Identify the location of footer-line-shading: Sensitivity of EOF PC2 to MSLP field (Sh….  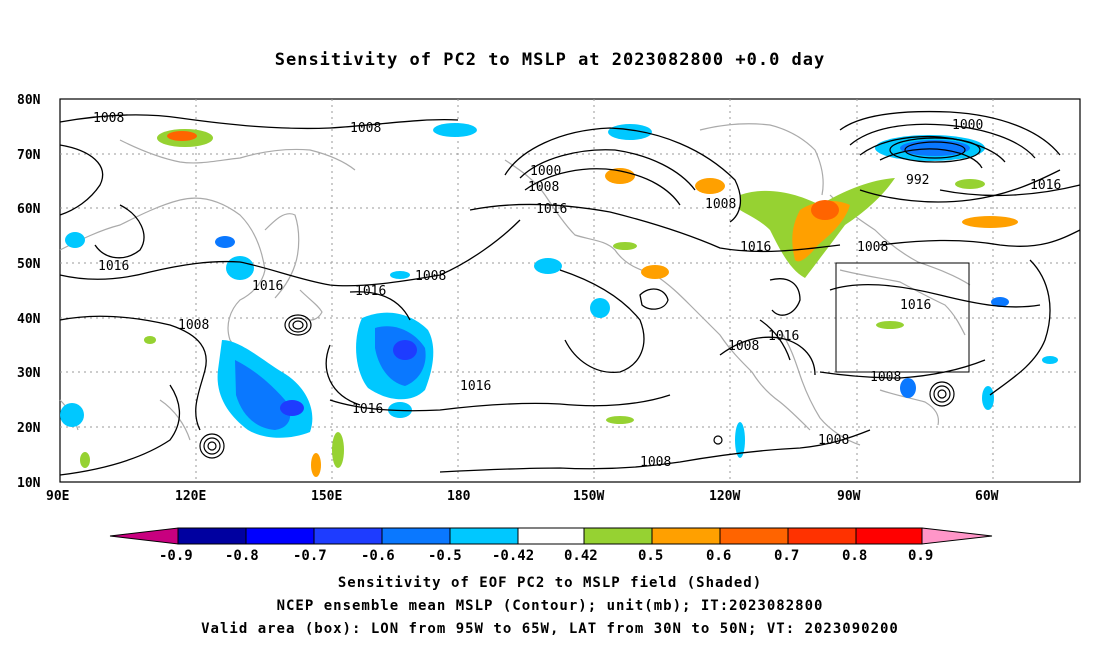
(550, 583).